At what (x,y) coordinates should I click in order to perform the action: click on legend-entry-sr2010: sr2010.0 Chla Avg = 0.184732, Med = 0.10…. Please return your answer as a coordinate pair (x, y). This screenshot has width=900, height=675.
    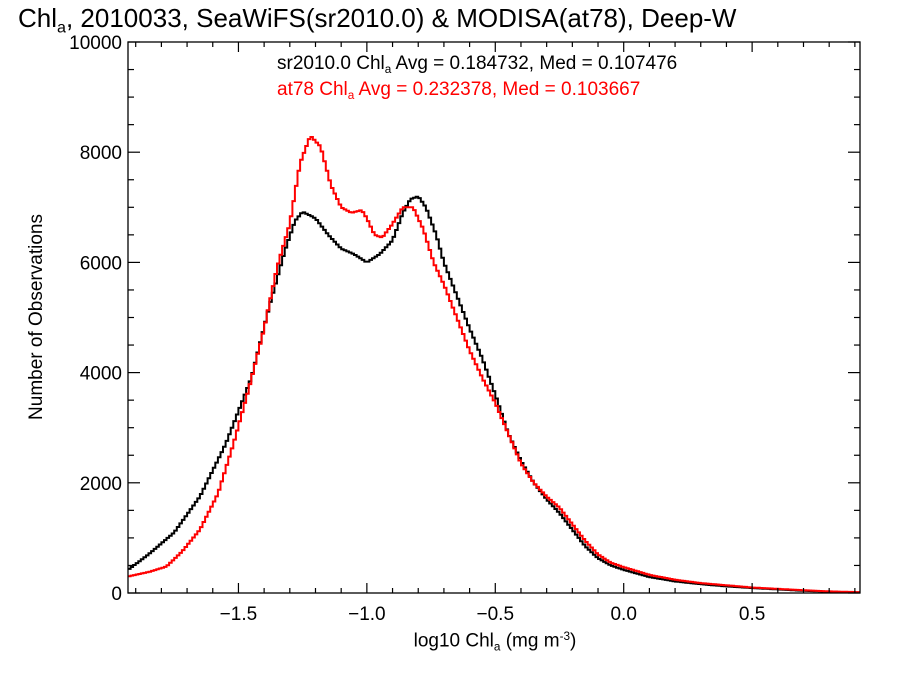
    Looking at the image, I should click on (477, 67).